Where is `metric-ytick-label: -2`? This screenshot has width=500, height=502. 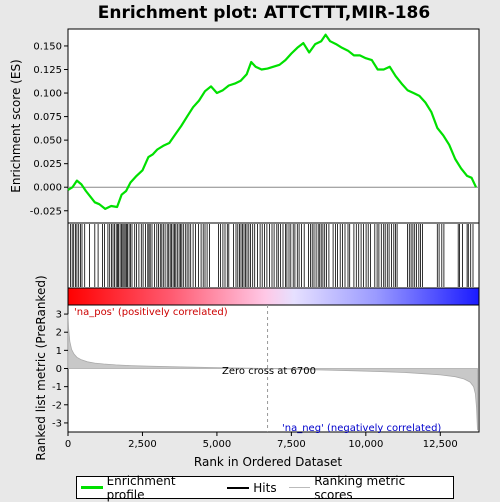 metric-ytick-label: -2 is located at coordinates (57, 405).